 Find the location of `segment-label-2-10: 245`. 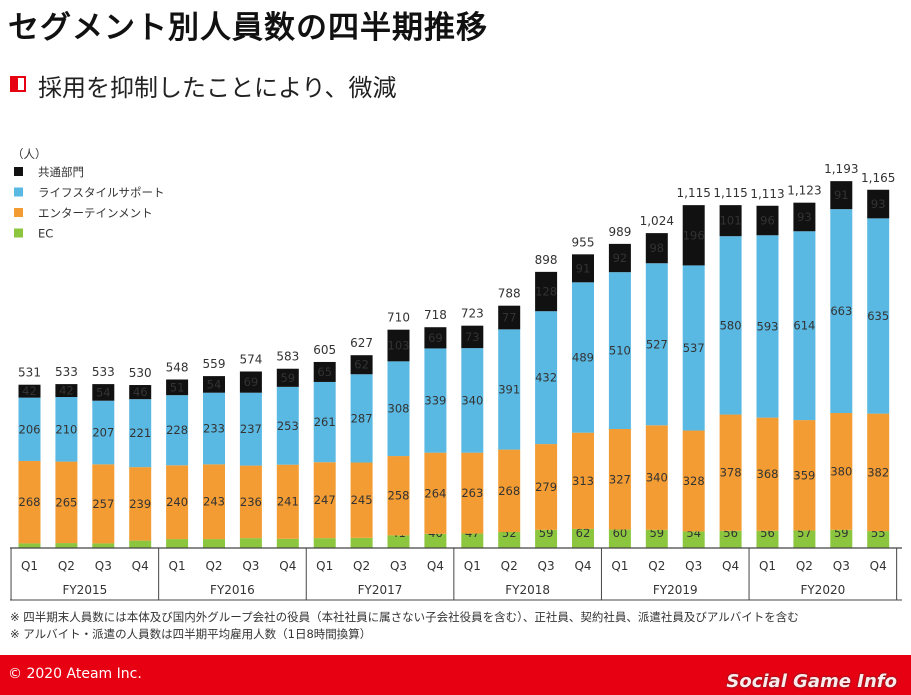

segment-label-2-10: 245 is located at coordinates (362, 500).